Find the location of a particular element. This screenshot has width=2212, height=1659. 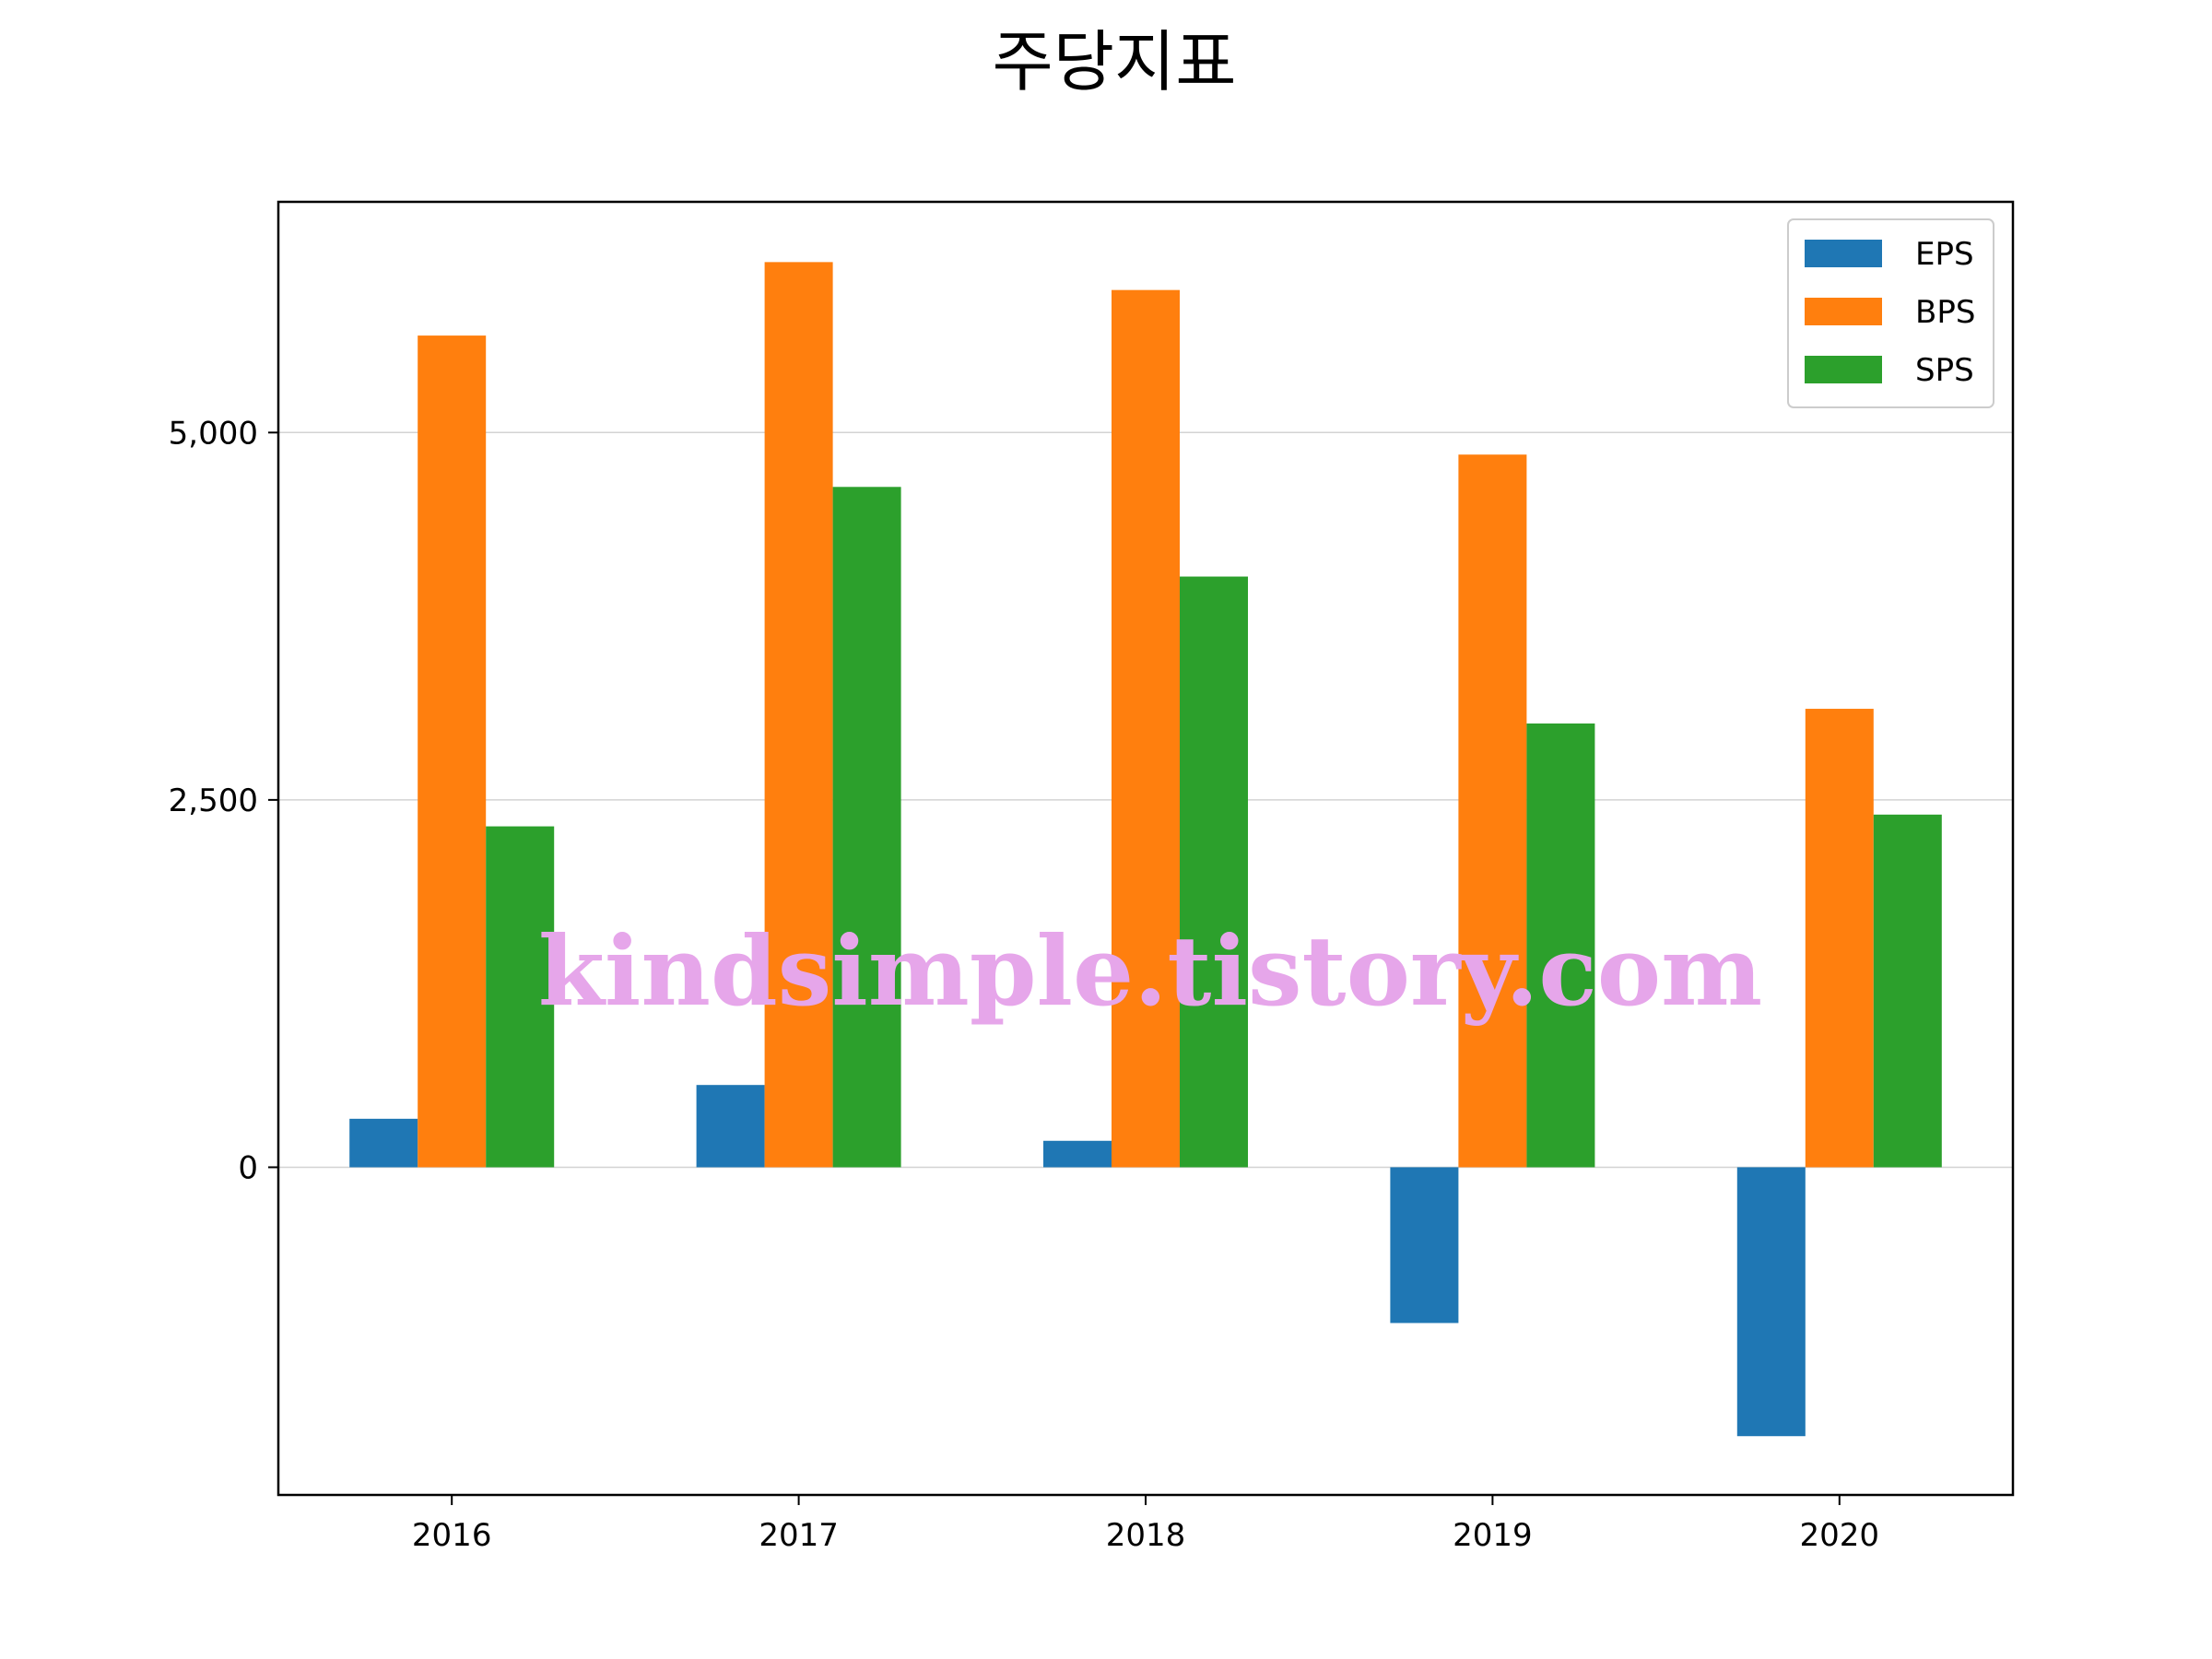

y-axis: 0 2,500 5,000 is located at coordinates (223, 800).